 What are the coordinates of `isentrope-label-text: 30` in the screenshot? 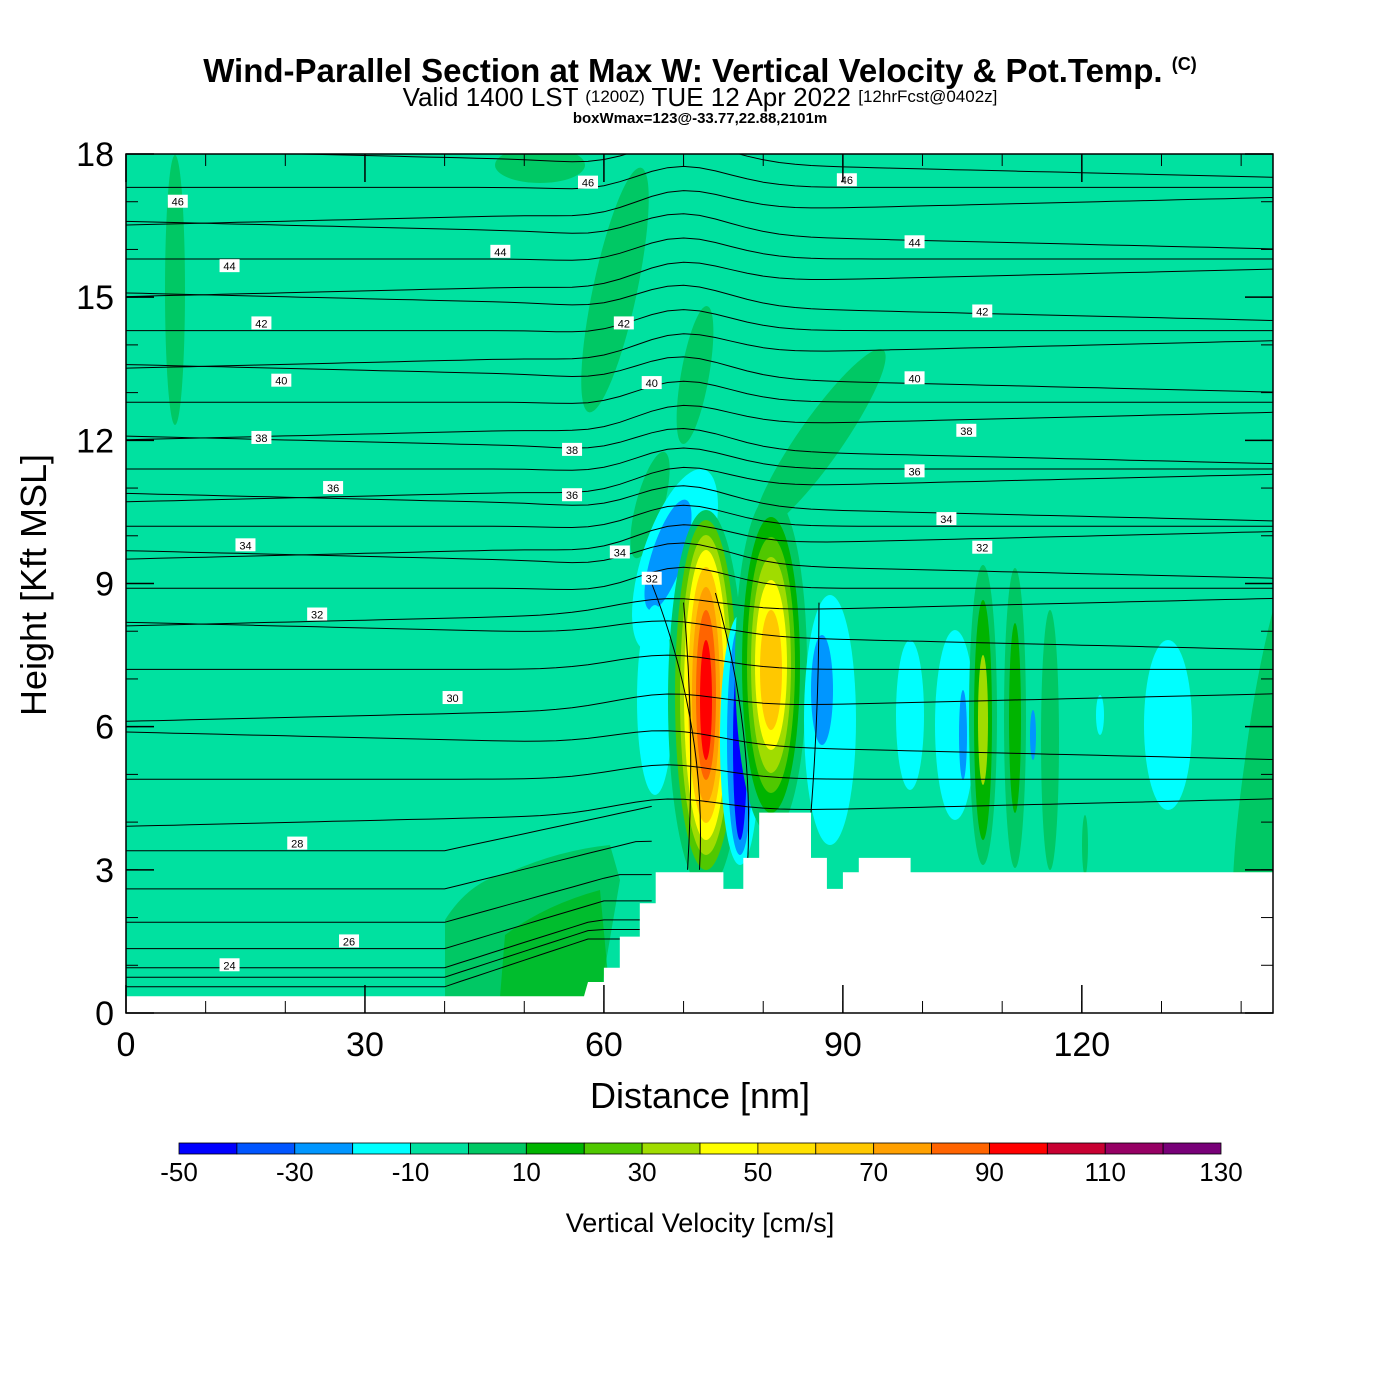 It's located at (452, 699).